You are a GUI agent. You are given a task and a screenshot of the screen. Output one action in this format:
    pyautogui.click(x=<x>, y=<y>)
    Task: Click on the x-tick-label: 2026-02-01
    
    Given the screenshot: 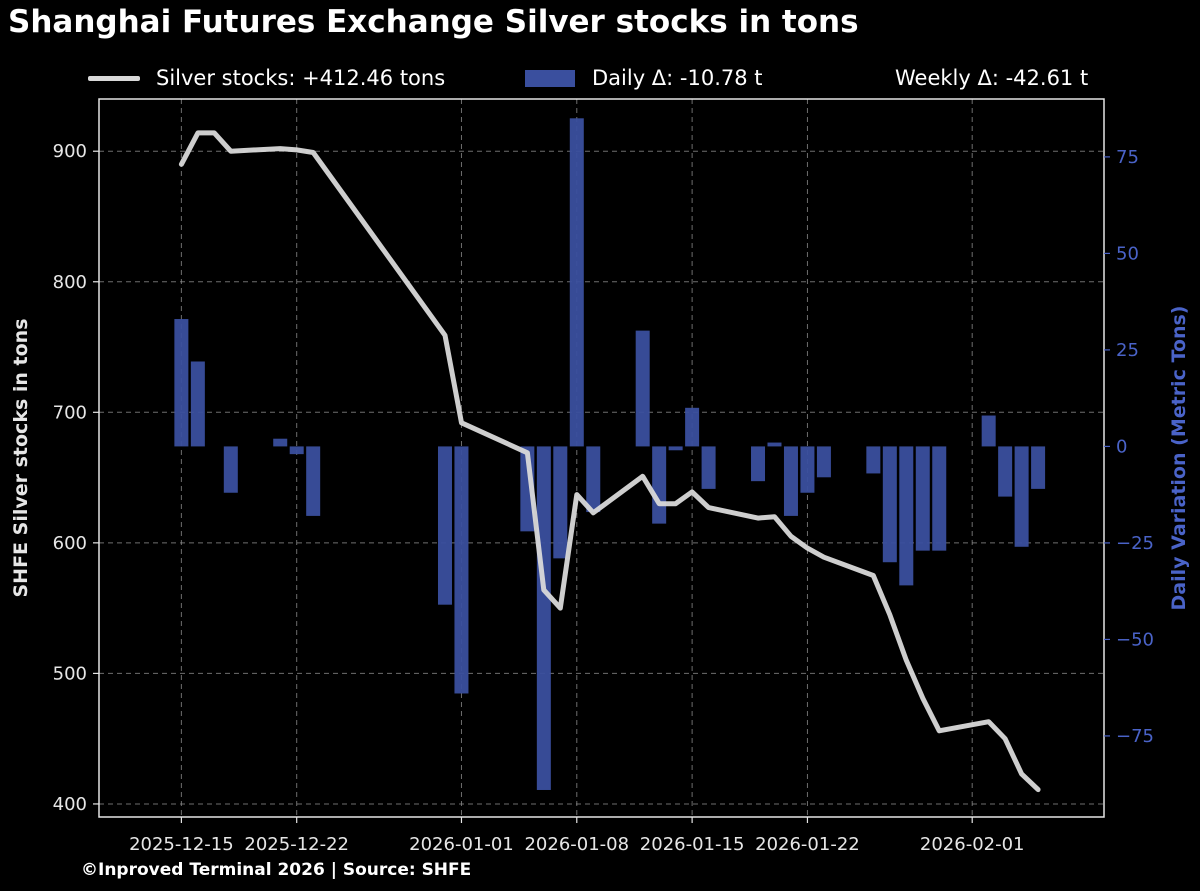 What is the action you would take?
    pyautogui.click(x=972, y=844)
    